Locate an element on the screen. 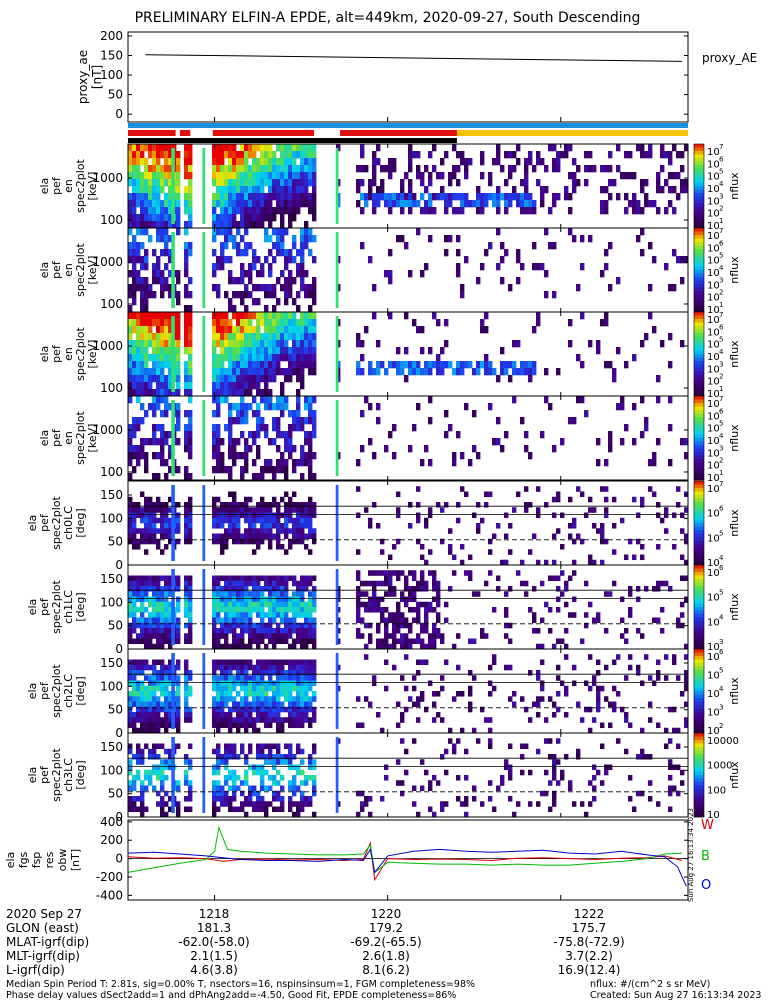  colorbar-tick-exponent: 5 is located at coordinates (721, 424).